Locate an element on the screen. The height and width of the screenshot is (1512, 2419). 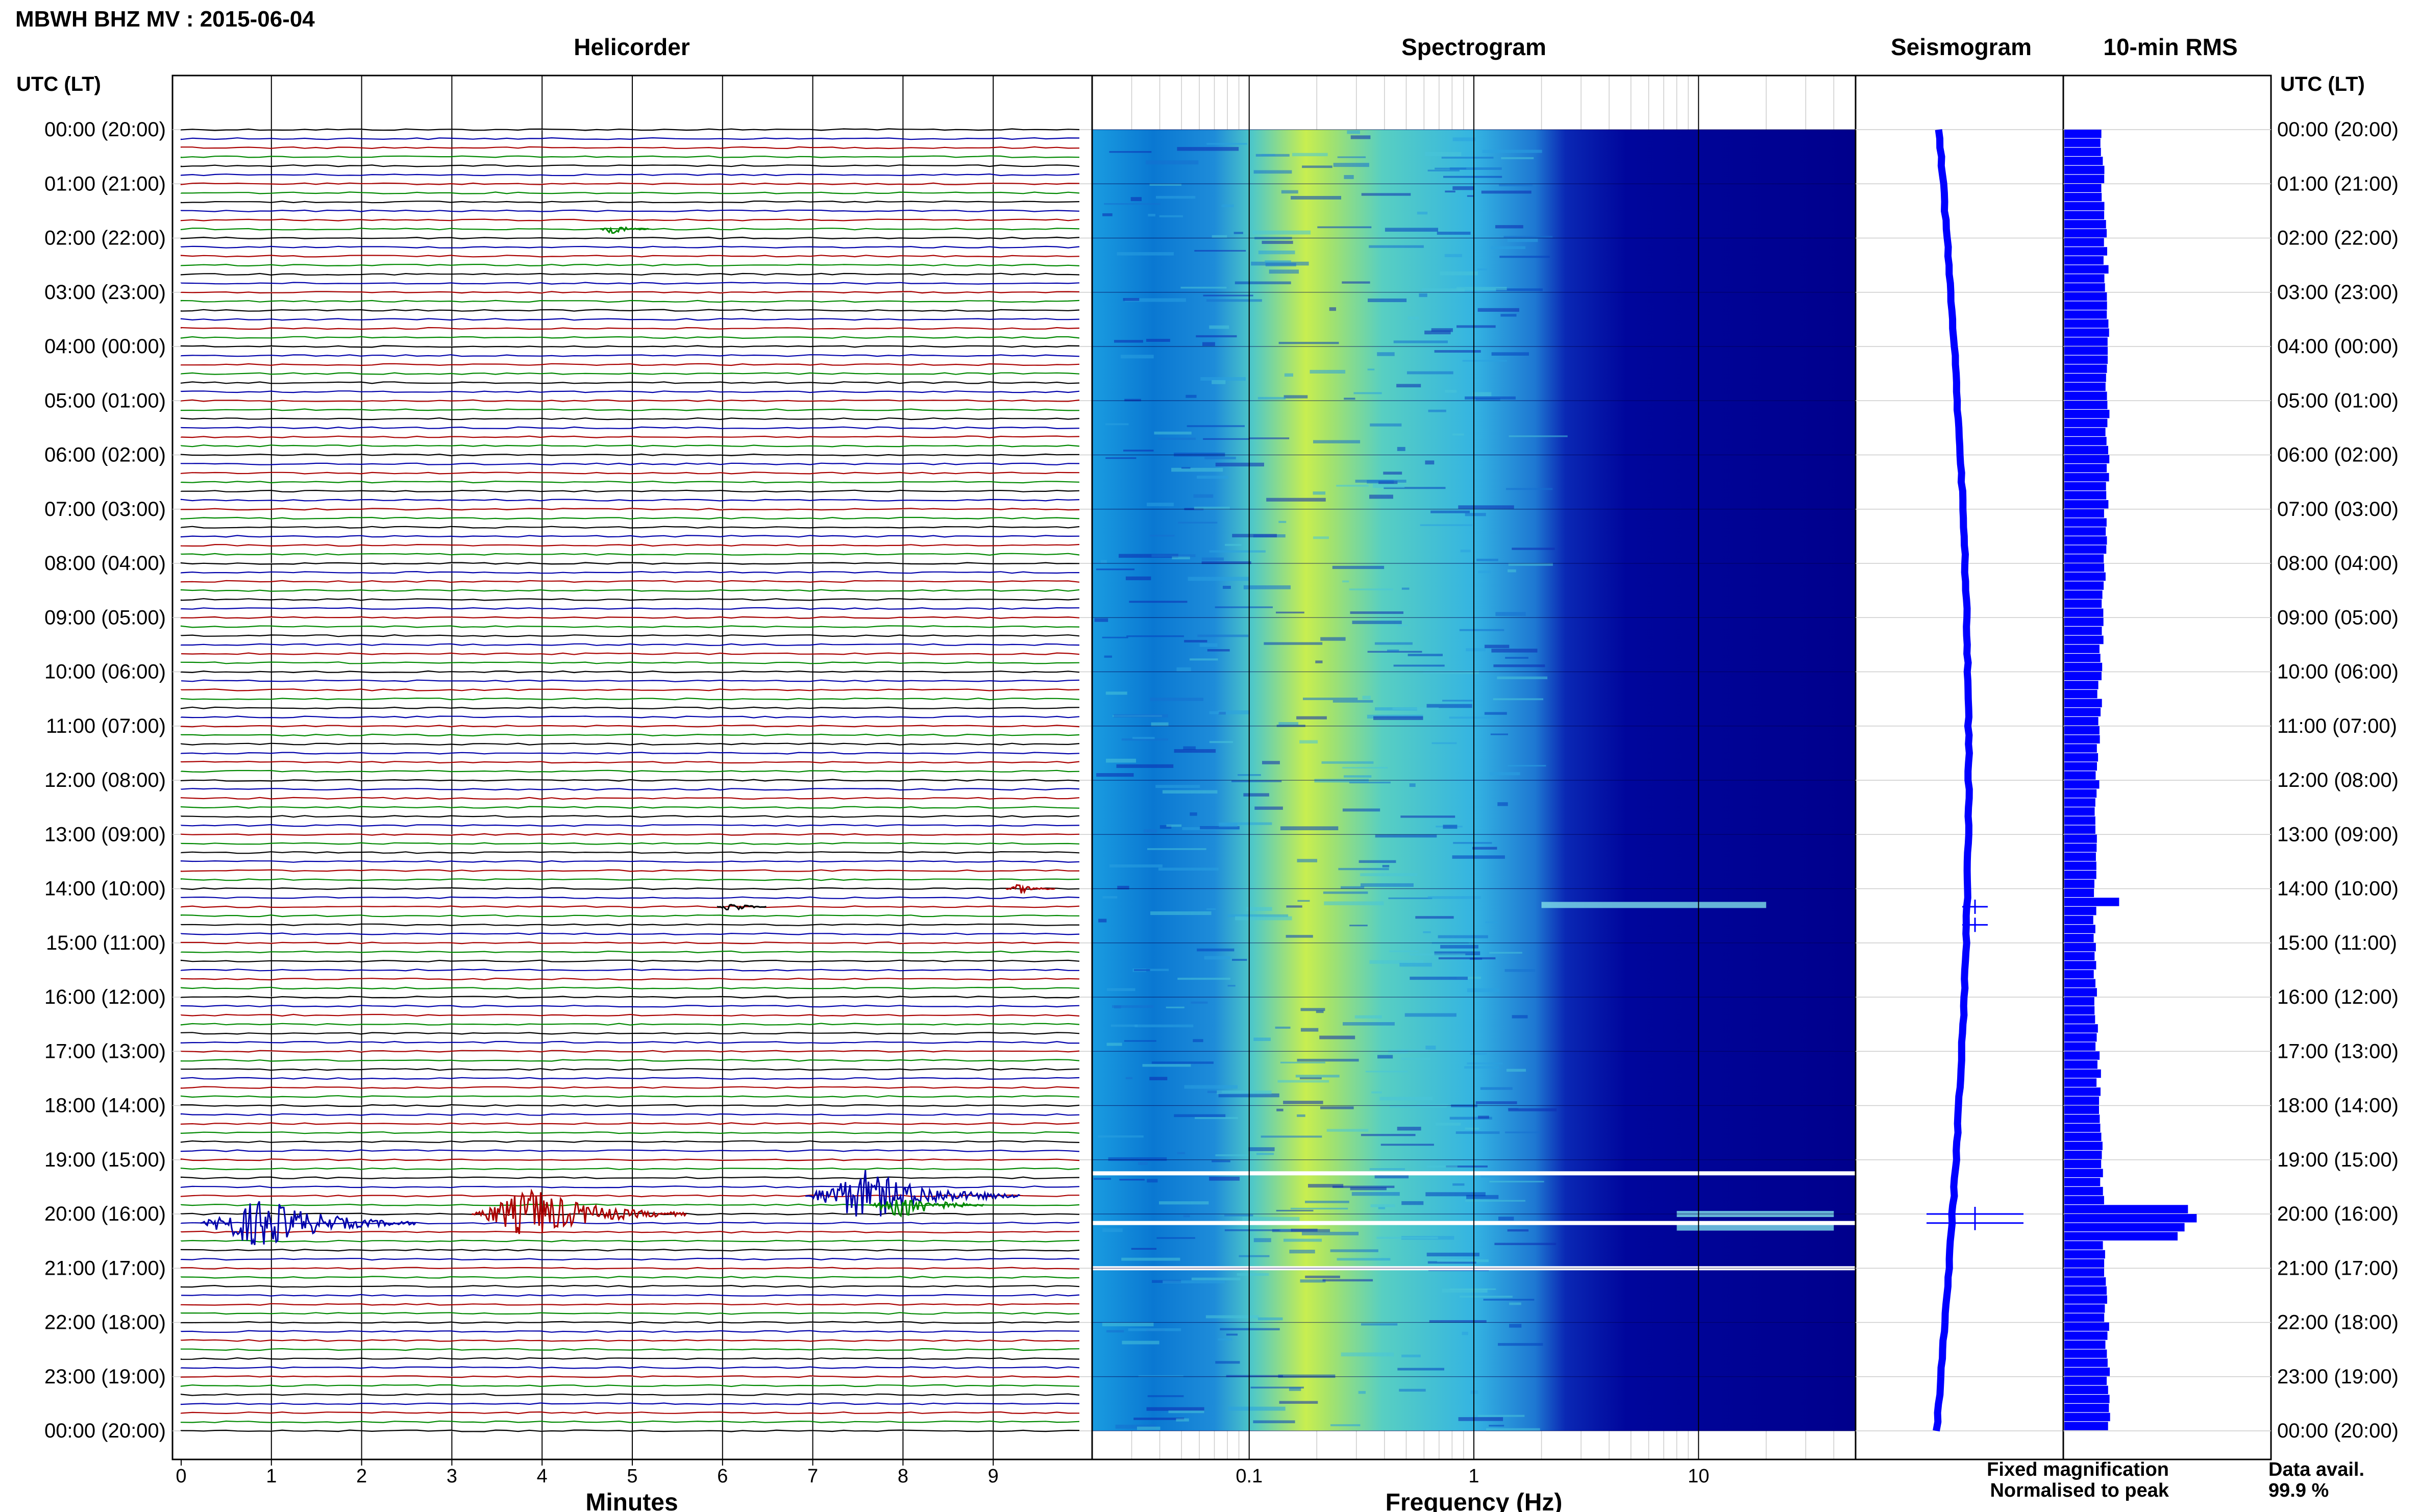
time-tick-left: 02:00 (22:00) is located at coordinates (105, 238).